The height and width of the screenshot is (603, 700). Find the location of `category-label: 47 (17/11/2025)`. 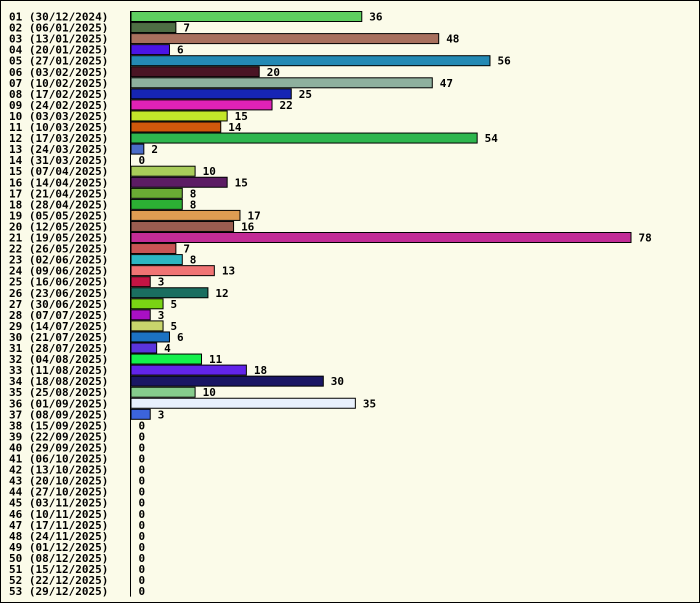

category-label: 47 (17/11/2025) is located at coordinates (58, 525).